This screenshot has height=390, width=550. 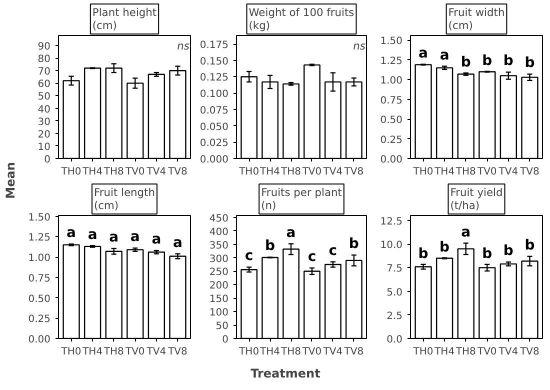 I want to click on y-tick-label: 80, so click(x=44, y=60).